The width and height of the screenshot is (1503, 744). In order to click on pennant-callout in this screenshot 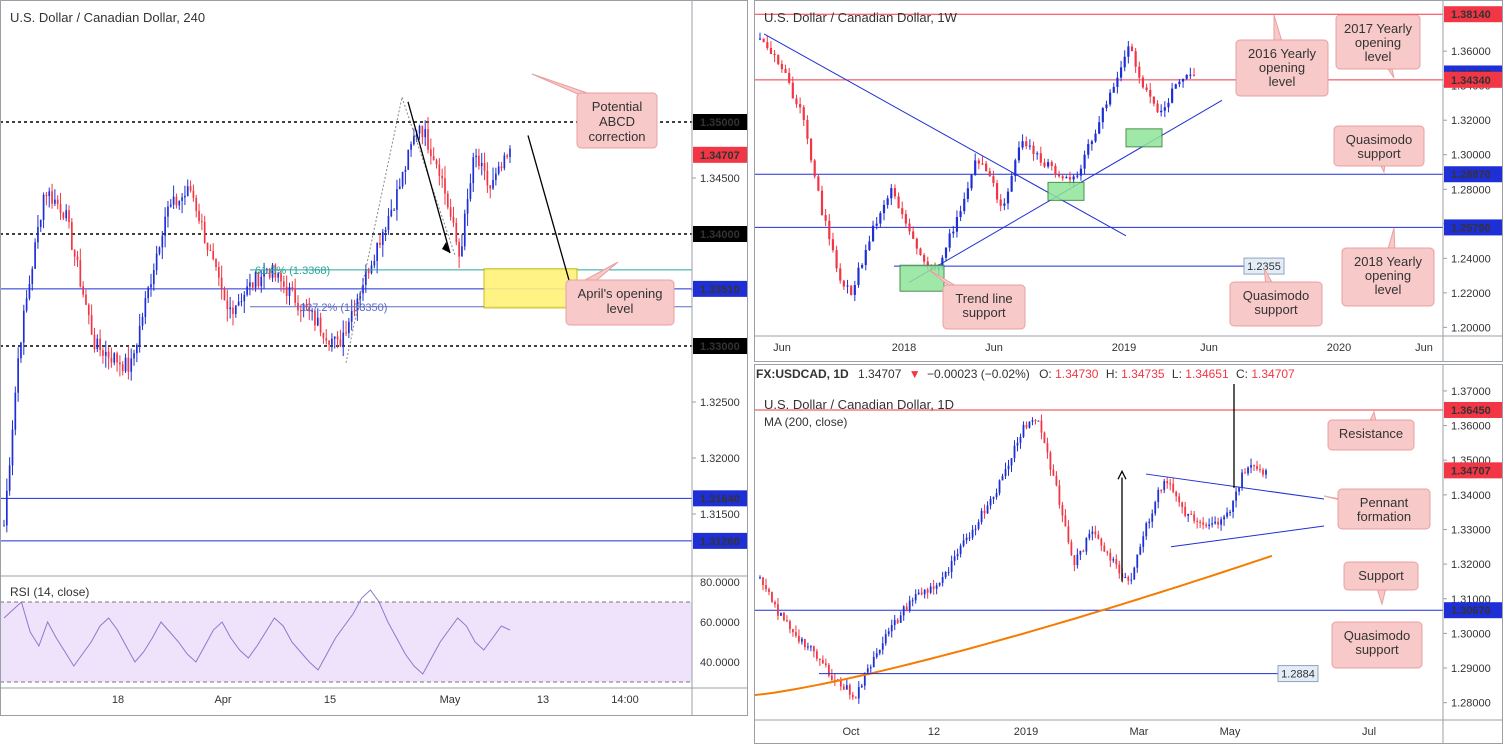, I will do `click(1384, 509)`.